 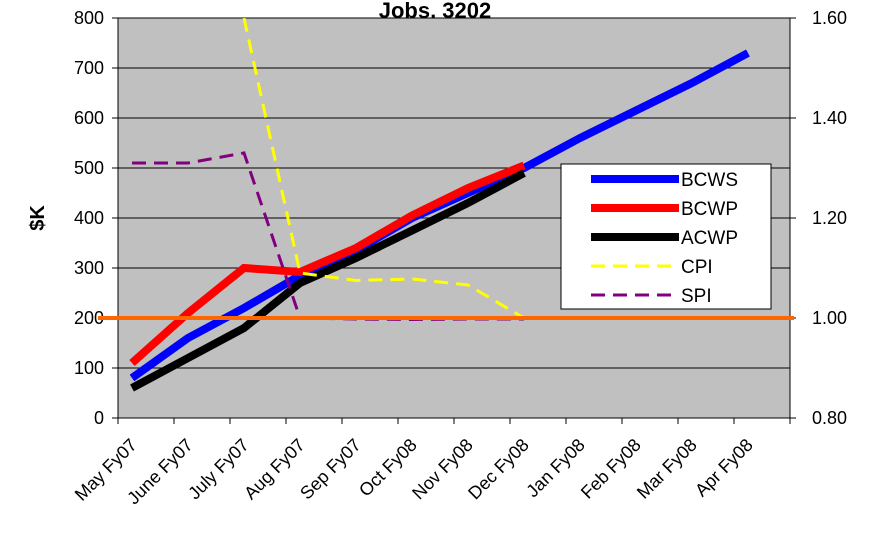 What do you see at coordinates (696, 296) in the screenshot?
I see `legend-label-spi: SPI` at bounding box center [696, 296].